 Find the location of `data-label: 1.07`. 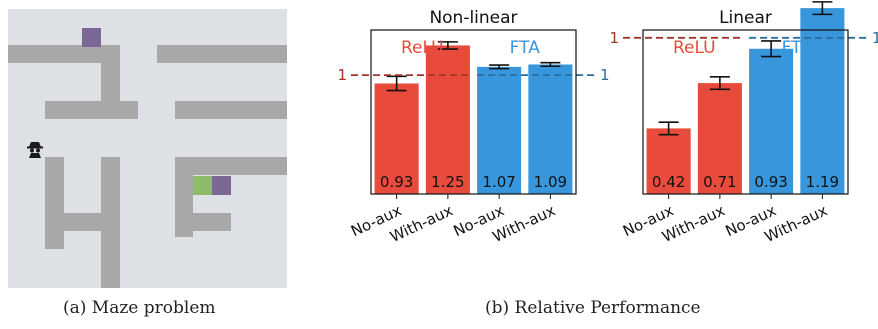

data-label: 1.07 is located at coordinates (498, 182).